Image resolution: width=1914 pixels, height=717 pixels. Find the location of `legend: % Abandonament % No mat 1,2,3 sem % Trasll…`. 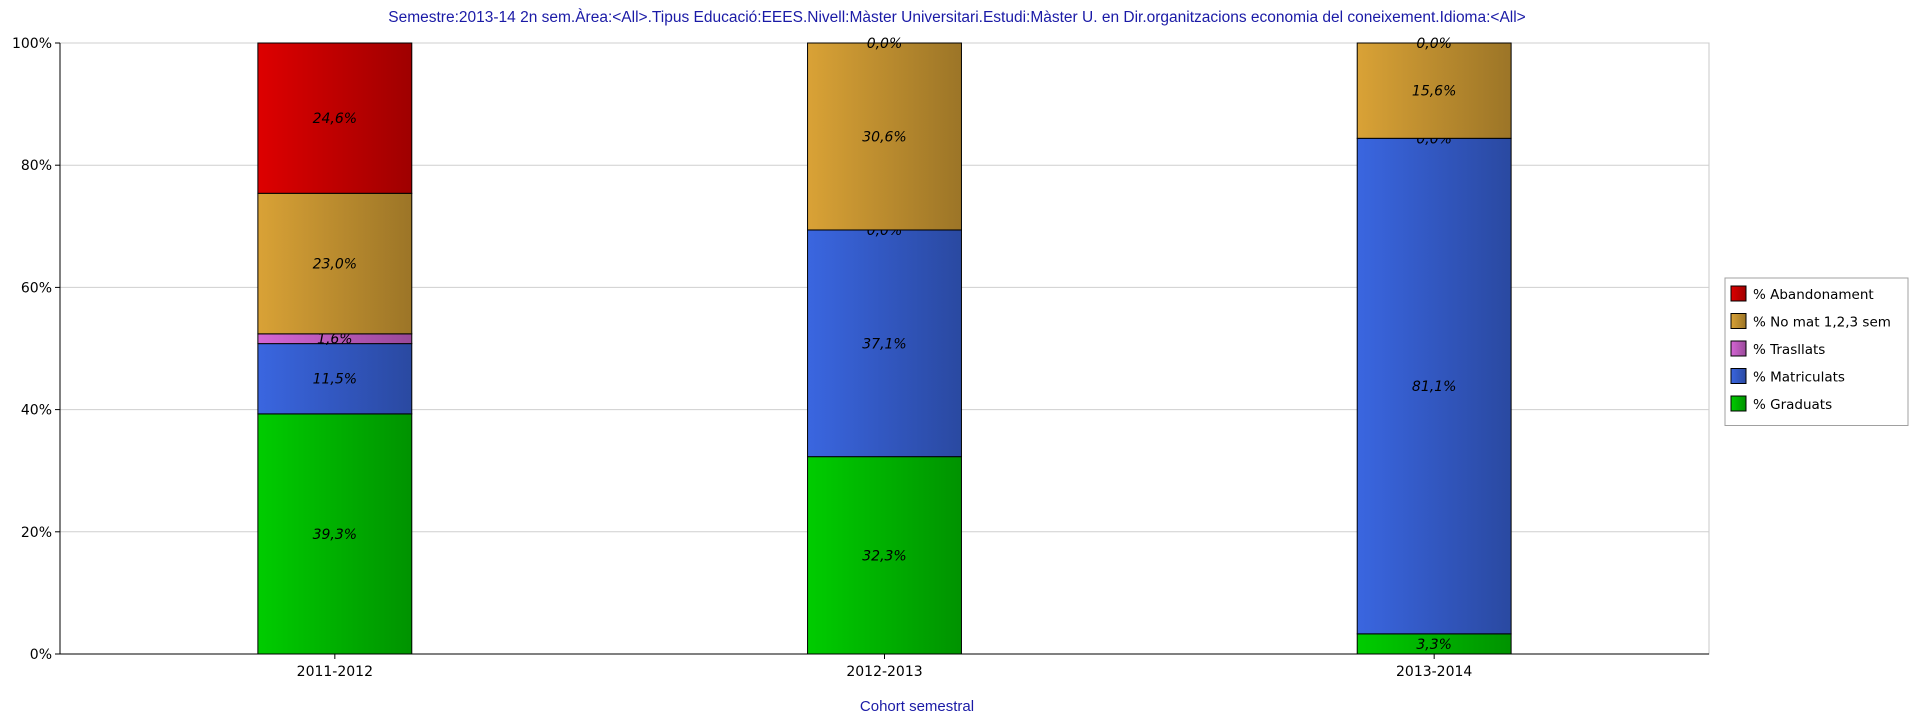

legend: % Abandonament % No mat 1,2,3 sem % Trasll… is located at coordinates (1816, 351).